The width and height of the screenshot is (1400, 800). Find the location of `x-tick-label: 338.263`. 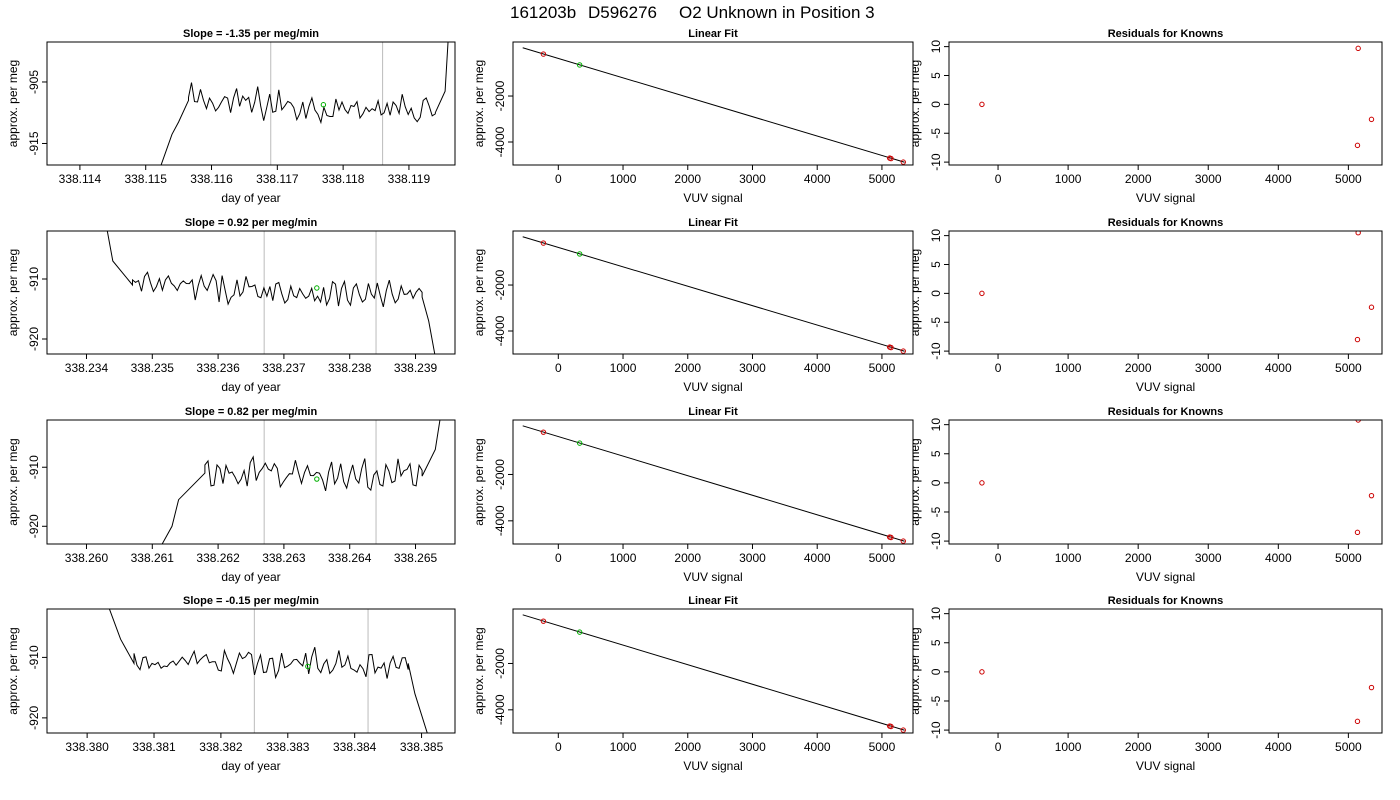

x-tick-label: 338.263 is located at coordinates (284, 558).